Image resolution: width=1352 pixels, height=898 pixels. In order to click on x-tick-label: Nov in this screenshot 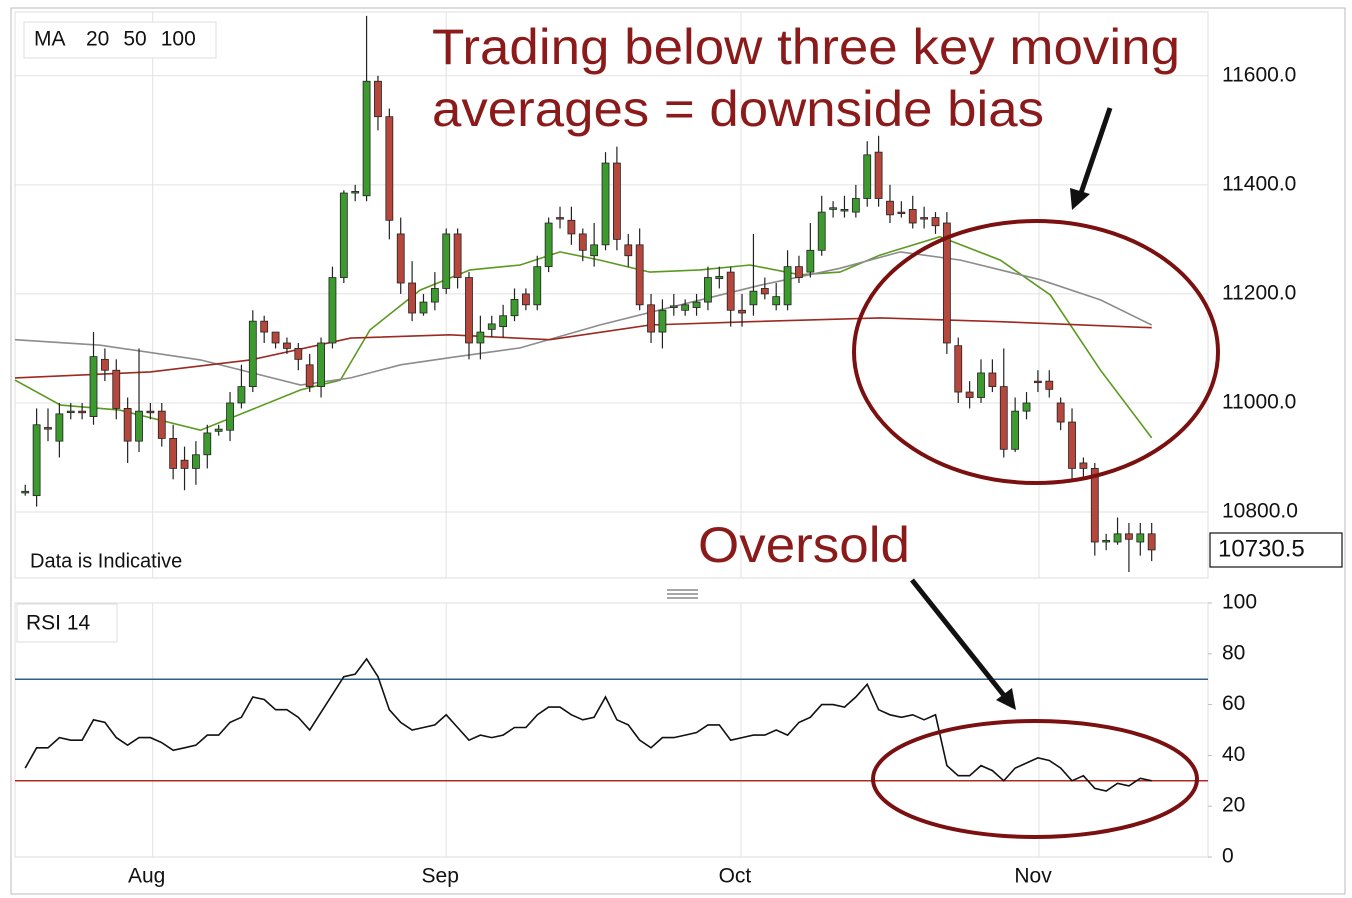, I will do `click(1033, 876)`.